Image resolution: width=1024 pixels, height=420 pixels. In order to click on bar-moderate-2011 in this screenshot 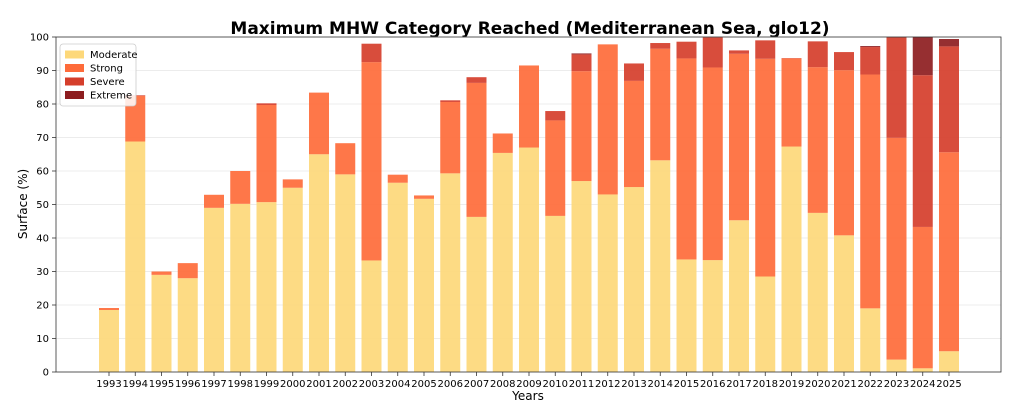, I will do `click(581, 276)`.